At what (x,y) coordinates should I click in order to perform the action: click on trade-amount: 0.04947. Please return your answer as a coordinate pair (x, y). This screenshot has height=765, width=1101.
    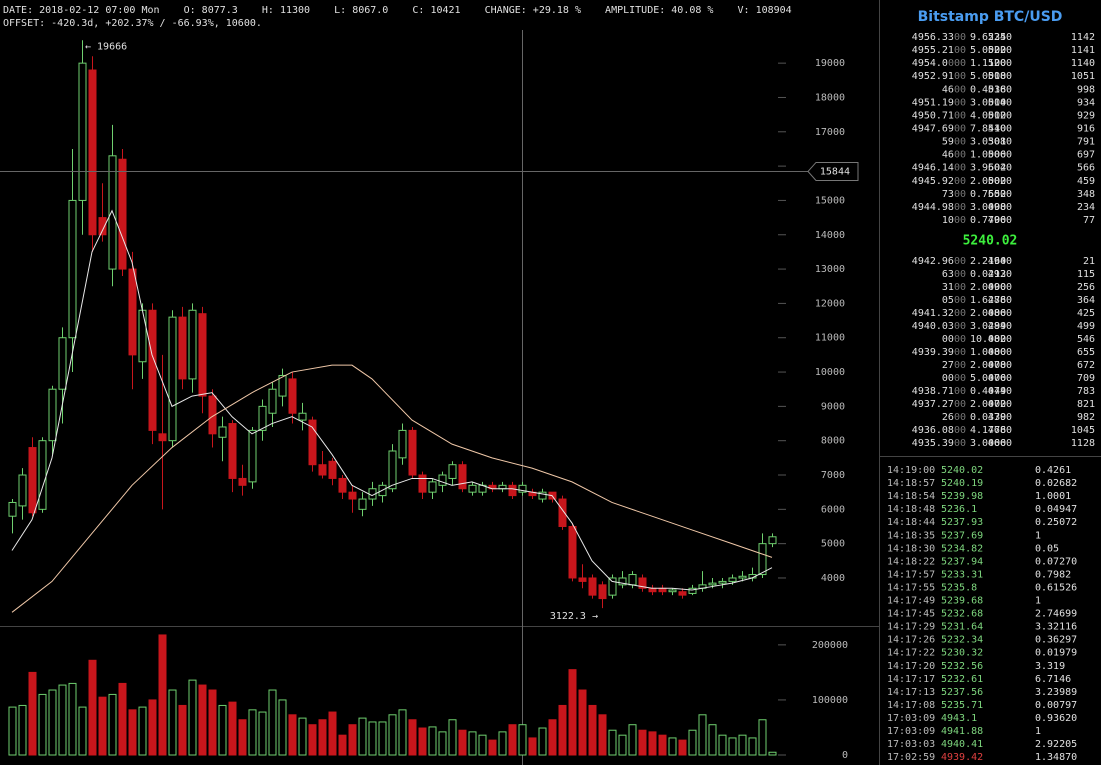
    Looking at the image, I should click on (1056, 509).